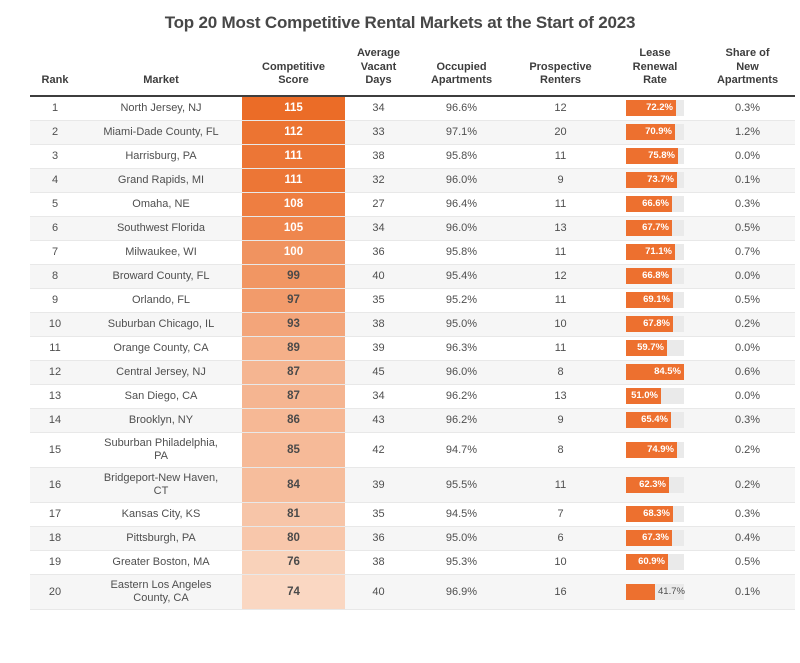 This screenshot has height=663, width=800. What do you see at coordinates (747, 396) in the screenshot?
I see `share-new-apartments-cell: 0.0%` at bounding box center [747, 396].